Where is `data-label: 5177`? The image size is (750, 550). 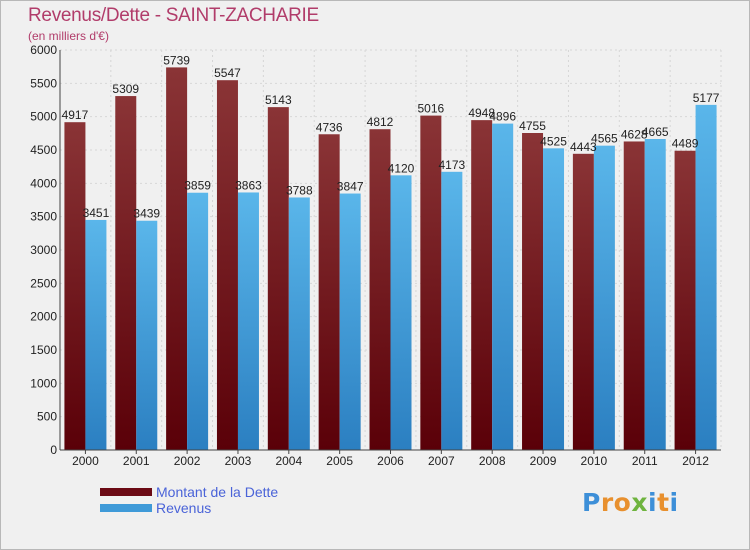 data-label: 5177 is located at coordinates (706, 98).